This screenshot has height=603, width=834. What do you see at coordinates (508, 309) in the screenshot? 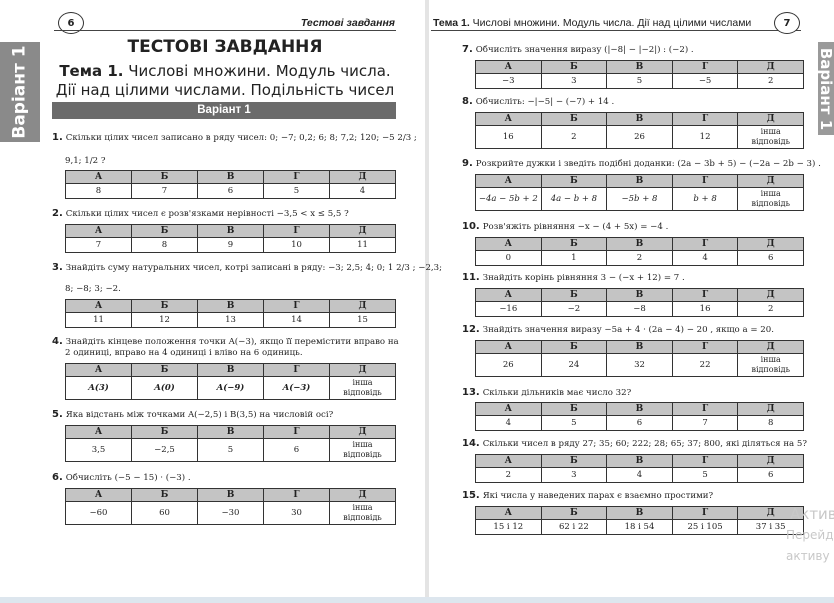
I see `option-value: −16` at bounding box center [508, 309].